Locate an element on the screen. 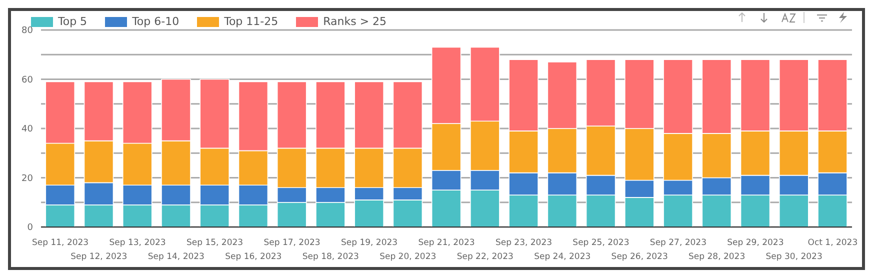 This screenshot has height=278, width=873. legend-label: Top 11-25 is located at coordinates (250, 21).